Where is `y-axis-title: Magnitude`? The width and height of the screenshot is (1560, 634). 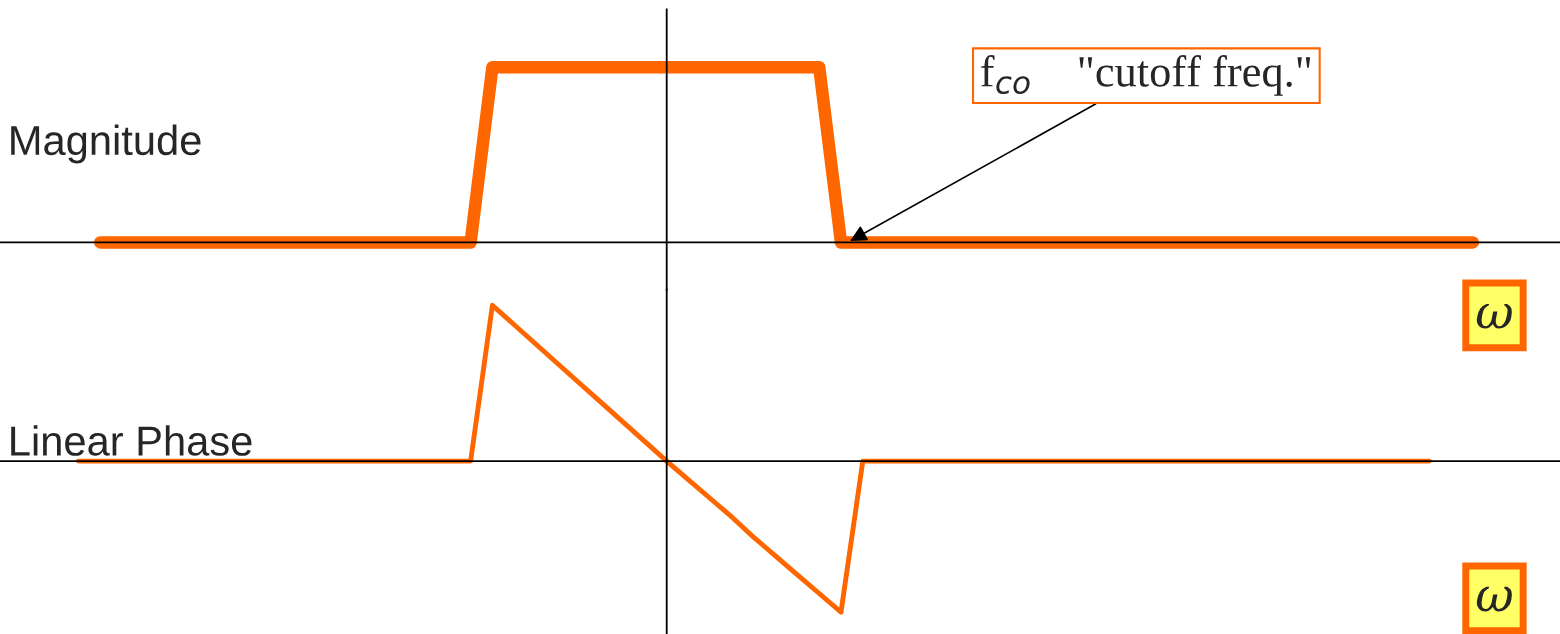 y-axis-title: Magnitude is located at coordinates (106, 144).